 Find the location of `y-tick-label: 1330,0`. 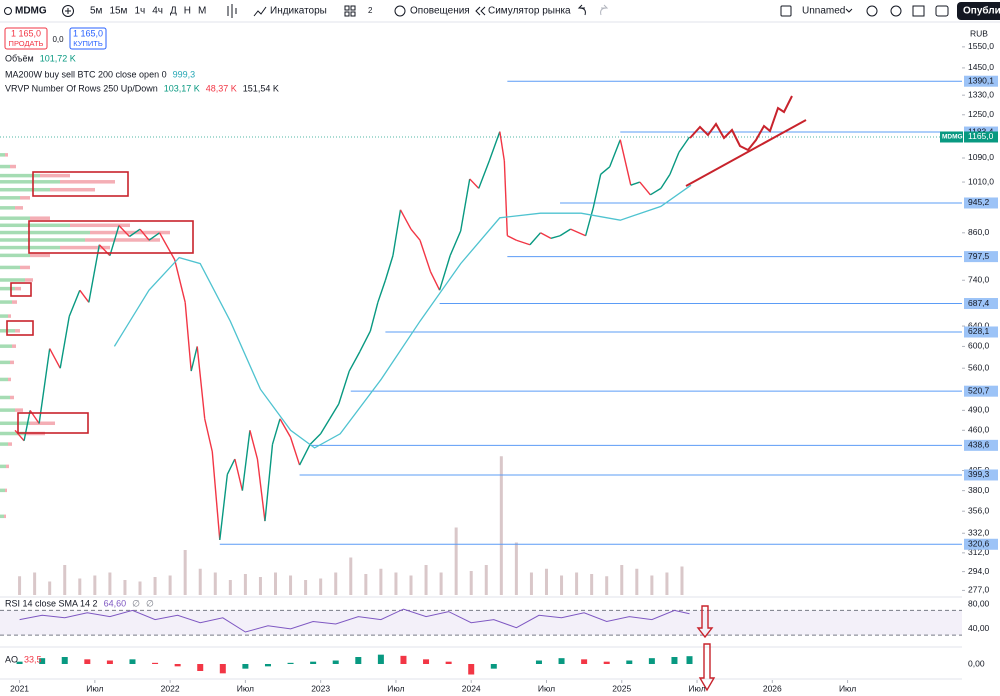

y-tick-label: 1330,0 is located at coordinates (981, 94).